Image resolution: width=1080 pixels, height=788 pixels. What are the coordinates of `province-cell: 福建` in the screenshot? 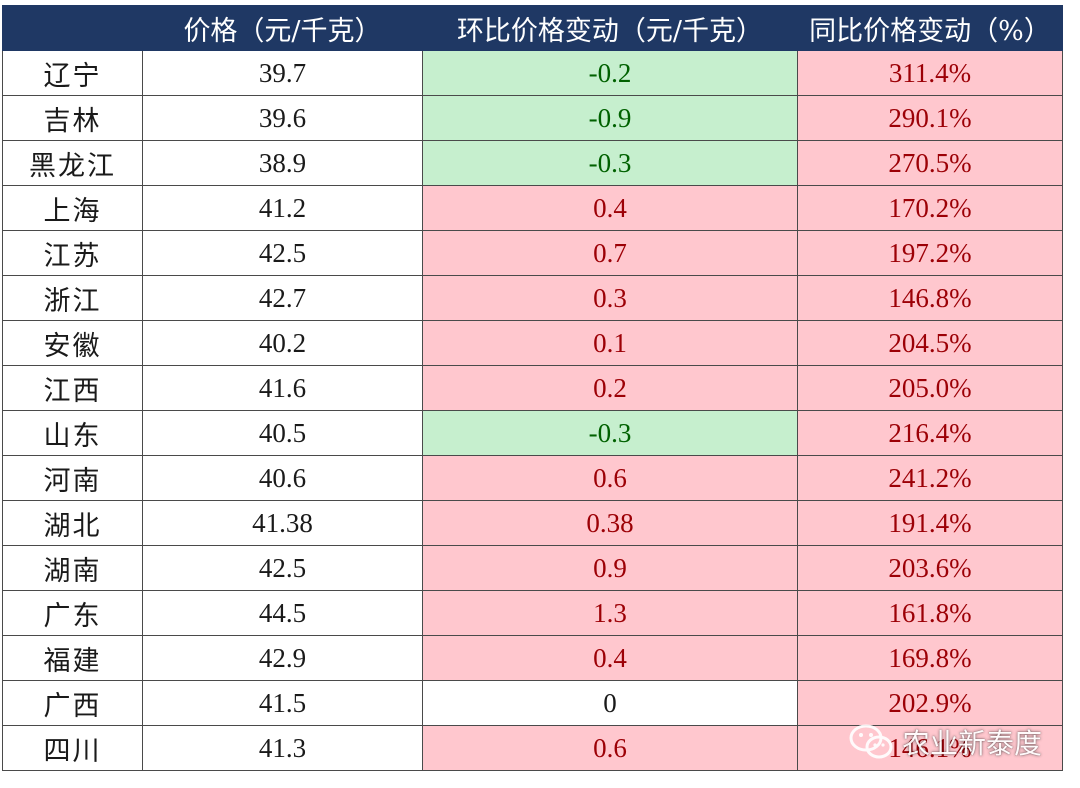 It's located at (72, 658).